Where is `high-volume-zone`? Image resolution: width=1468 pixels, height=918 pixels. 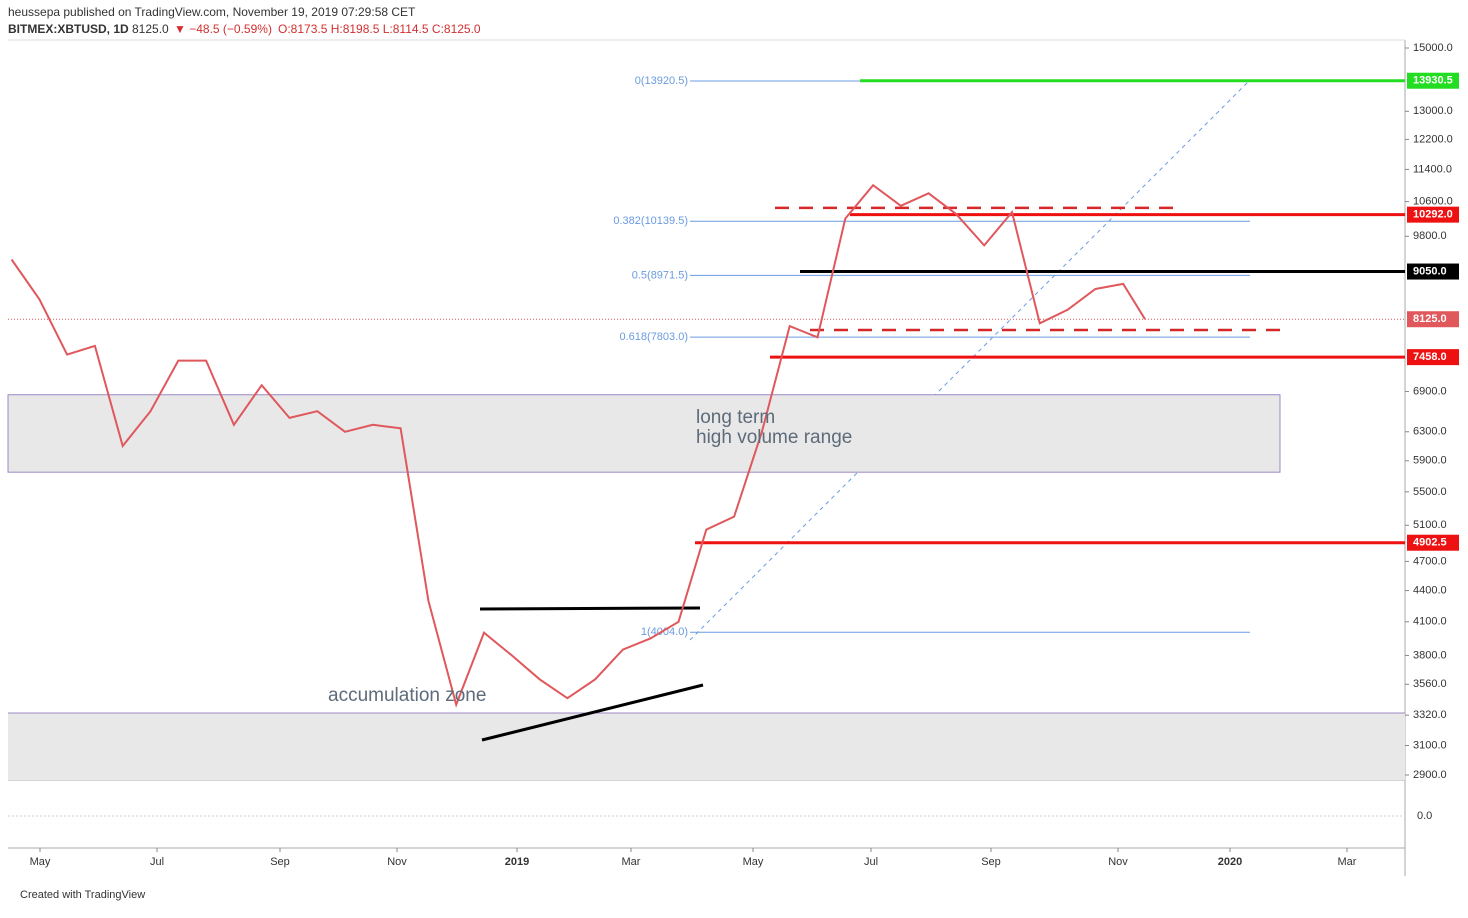
high-volume-zone is located at coordinates (644, 433).